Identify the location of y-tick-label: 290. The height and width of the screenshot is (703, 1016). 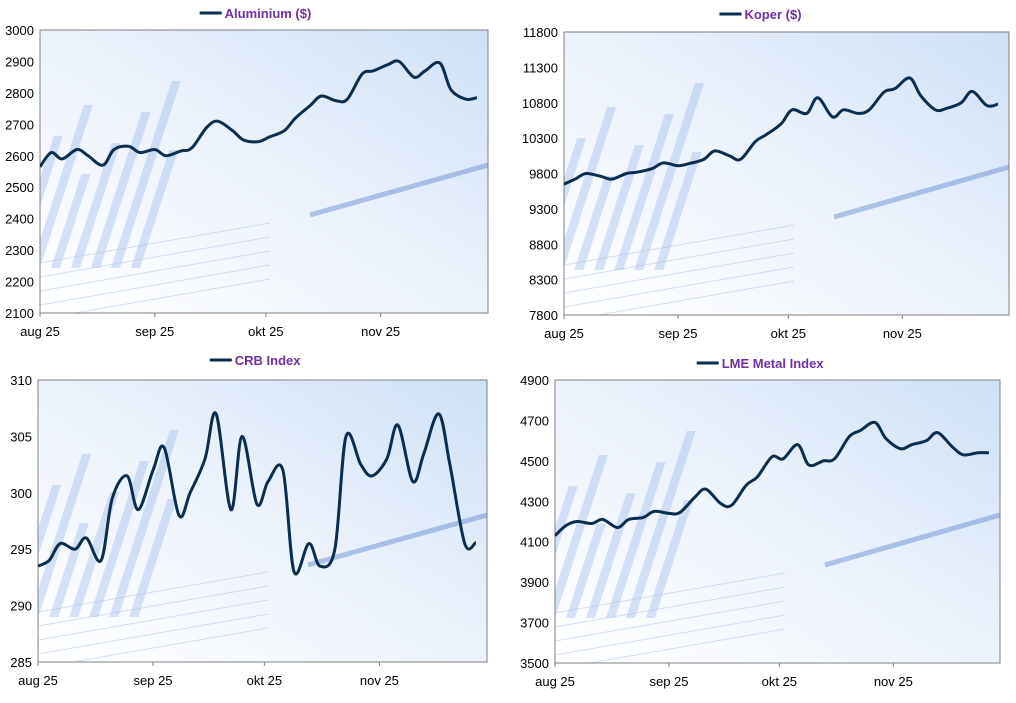
(21, 606).